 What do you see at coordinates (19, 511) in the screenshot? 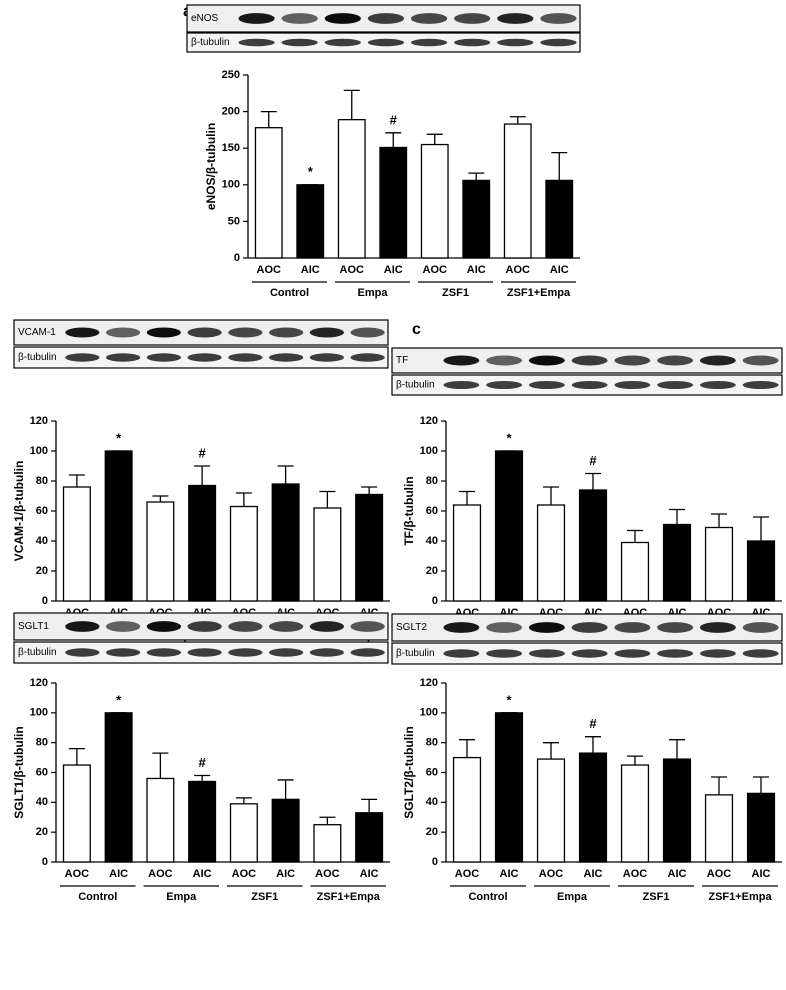
I see `y-axis-label: VCAM-1/β-tubulin` at bounding box center [19, 511].